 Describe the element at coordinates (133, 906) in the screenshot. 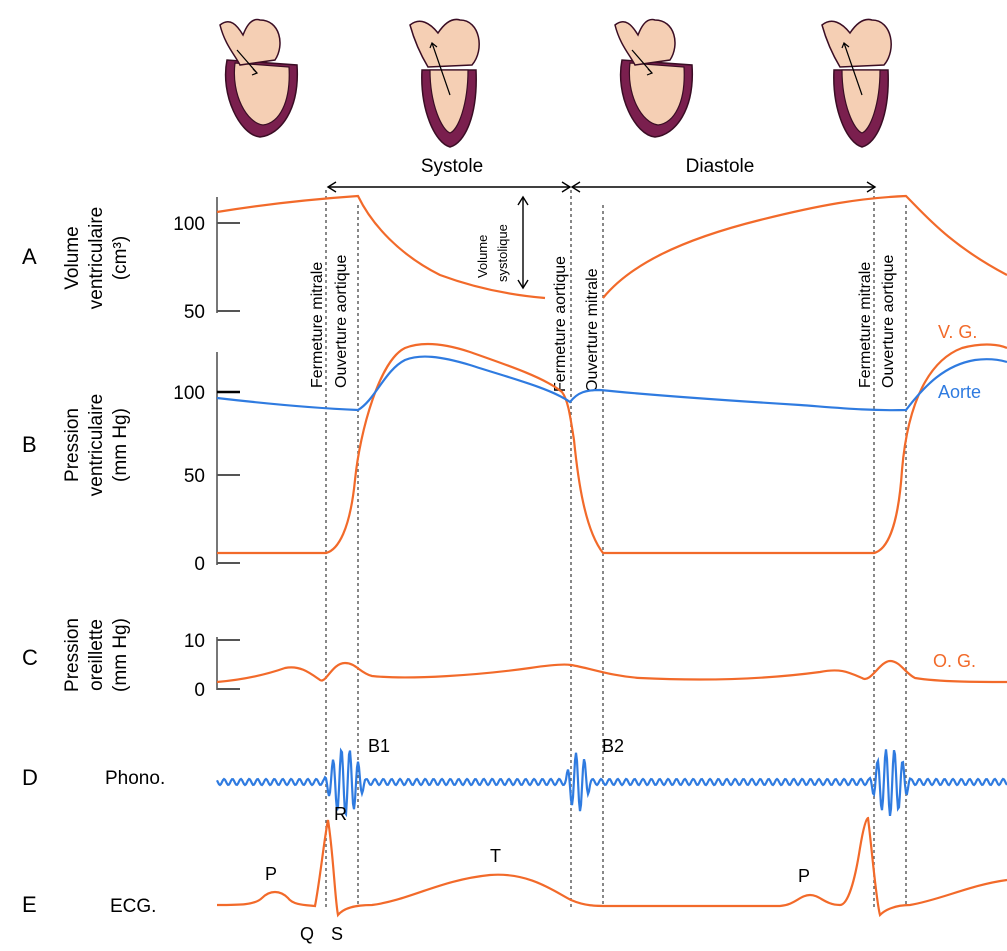

I see `panel-e-title: ECG.` at that location.